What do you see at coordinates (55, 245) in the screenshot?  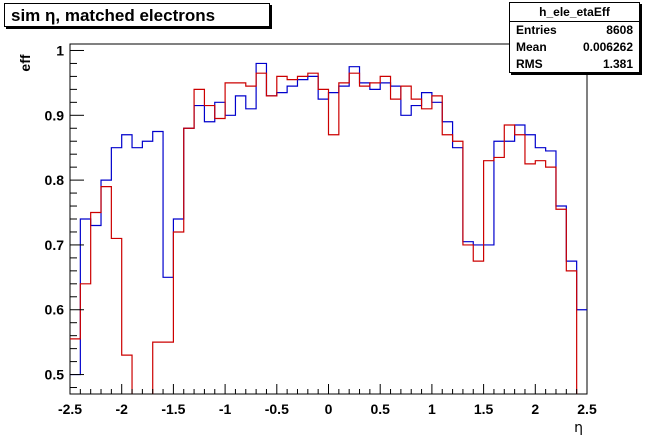 I see `y-tick-label: 0.7` at bounding box center [55, 245].